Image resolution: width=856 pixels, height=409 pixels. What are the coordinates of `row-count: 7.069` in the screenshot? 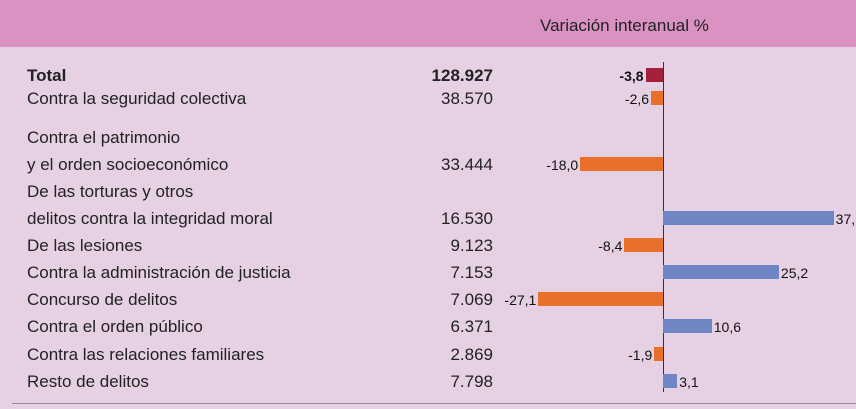 It's located at (471, 299).